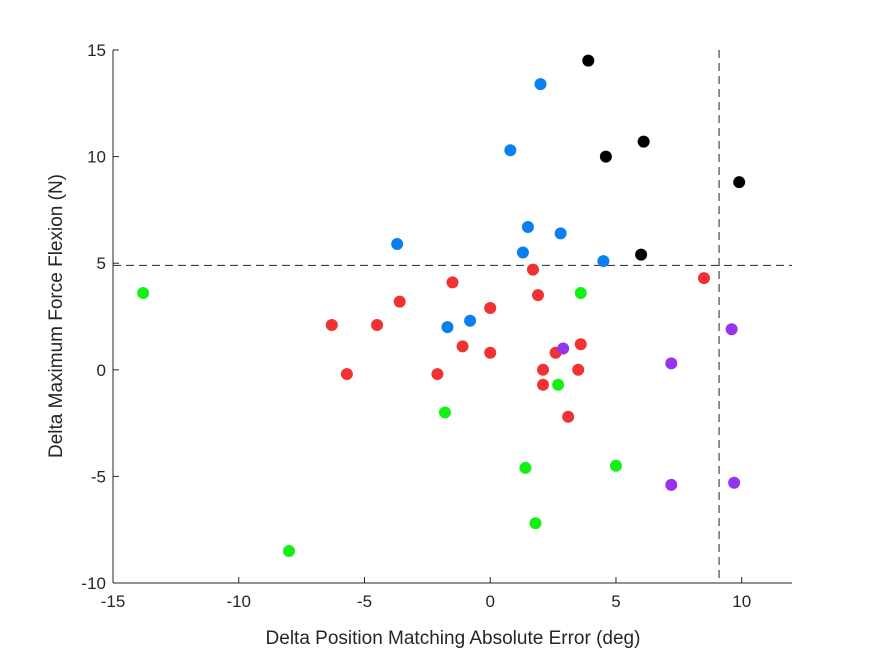  Describe the element at coordinates (364, 601) in the screenshot. I see `x-tick-label: -5` at that location.